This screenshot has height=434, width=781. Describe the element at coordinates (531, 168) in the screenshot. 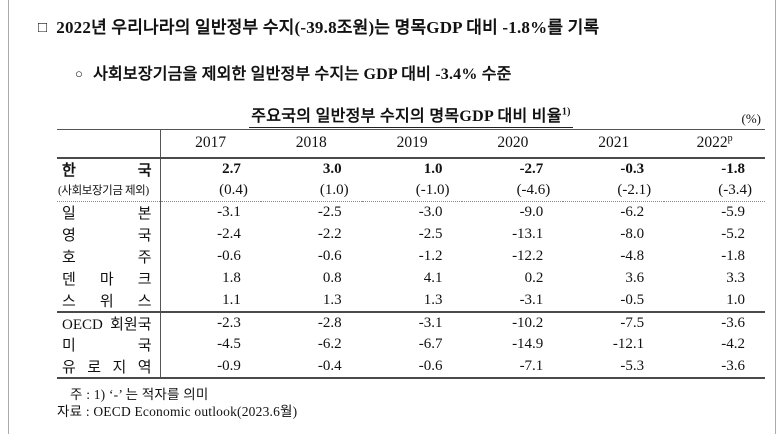

I see `value-cell: -2.7` at that location.